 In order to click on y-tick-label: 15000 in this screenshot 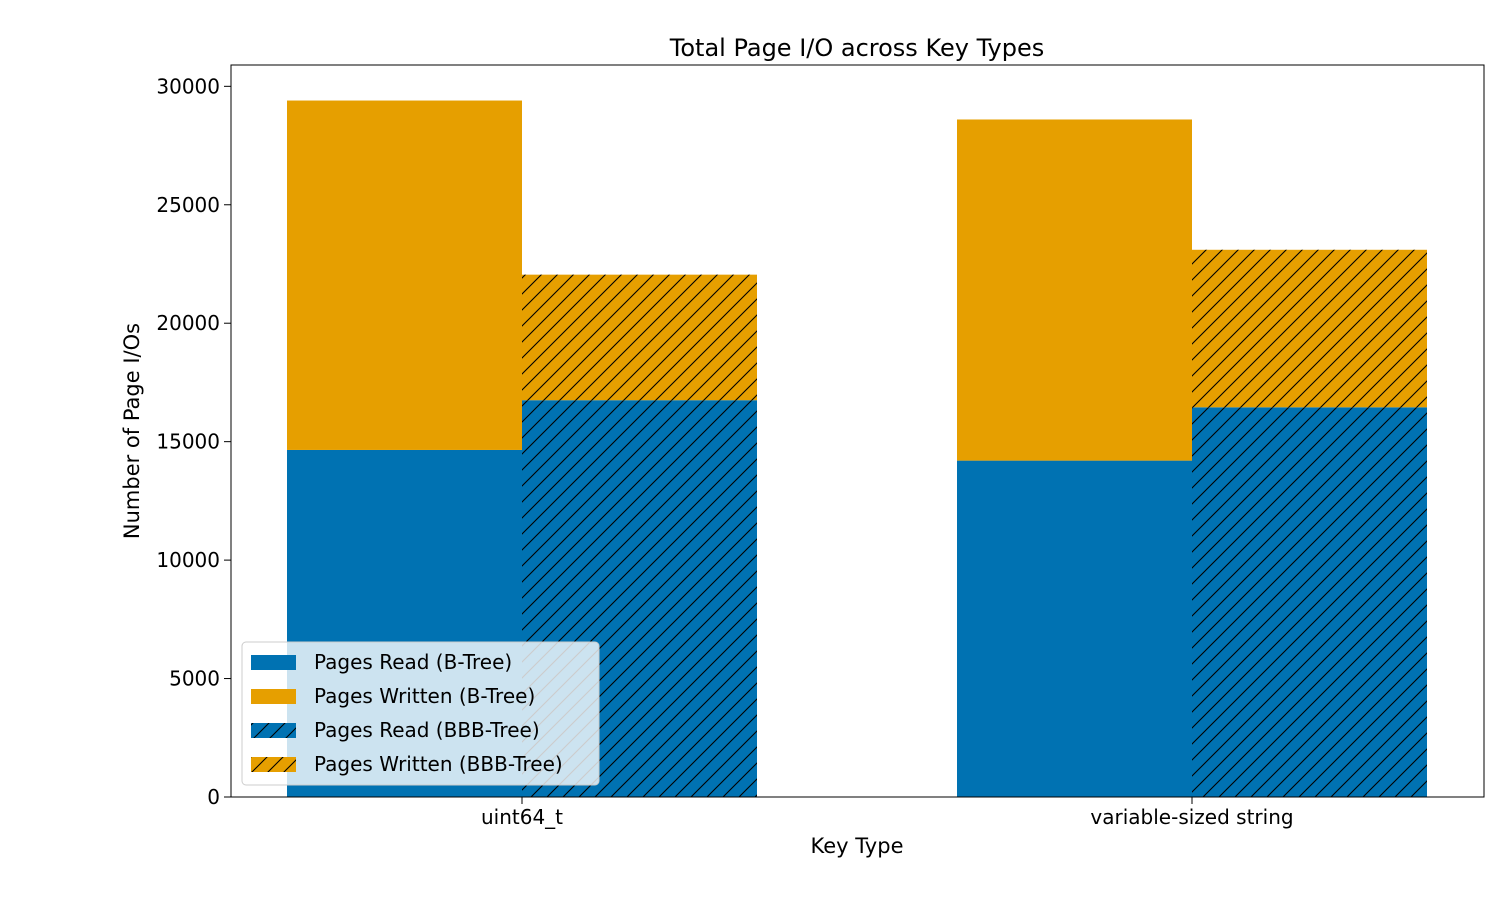, I will do `click(188, 442)`.